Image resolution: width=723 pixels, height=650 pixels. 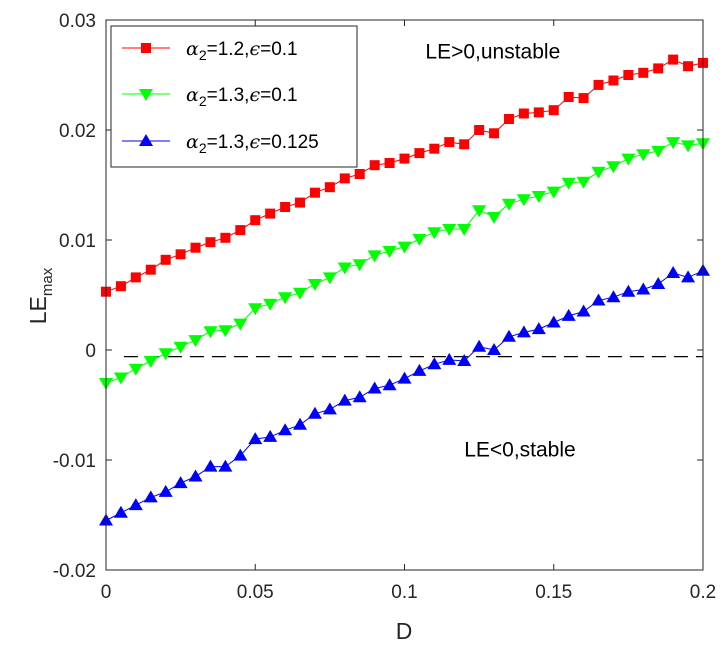 I want to click on legend: α2=1.2,ϵ=0.1 α2=1.3,ϵ=0.1 α2=1.3,ϵ=0.125, so click(x=234, y=96).